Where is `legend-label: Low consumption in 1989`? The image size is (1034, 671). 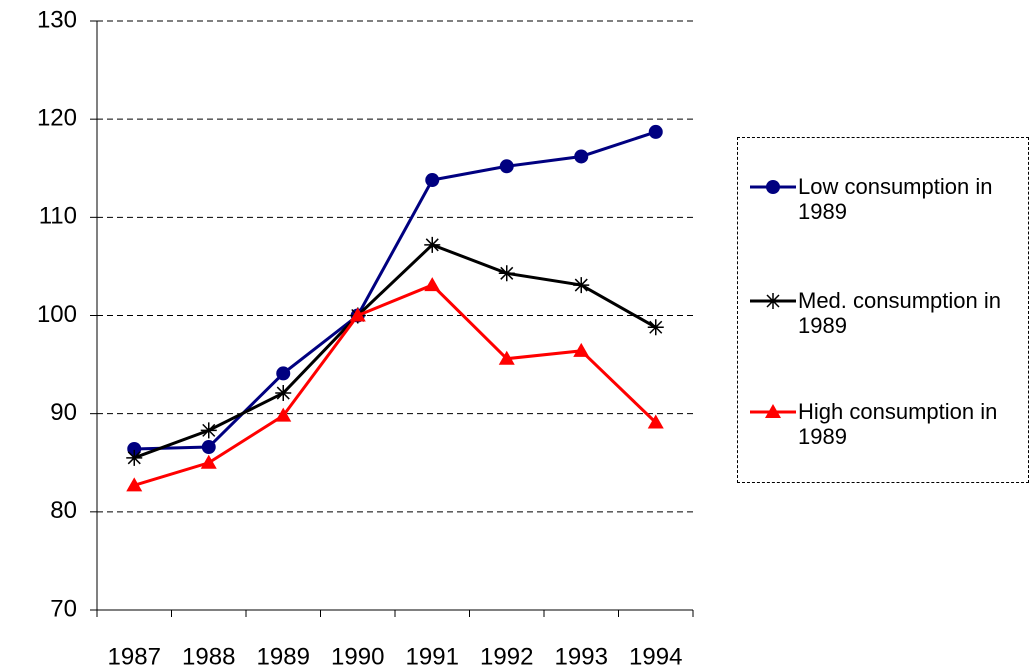 legend-label: Low consumption in 1989 is located at coordinates (895, 199).